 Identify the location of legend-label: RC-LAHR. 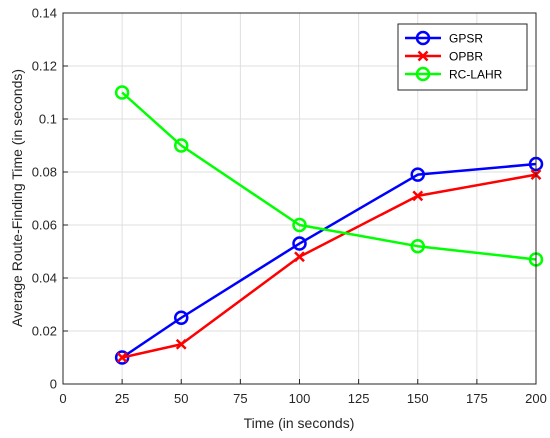
(476, 75).